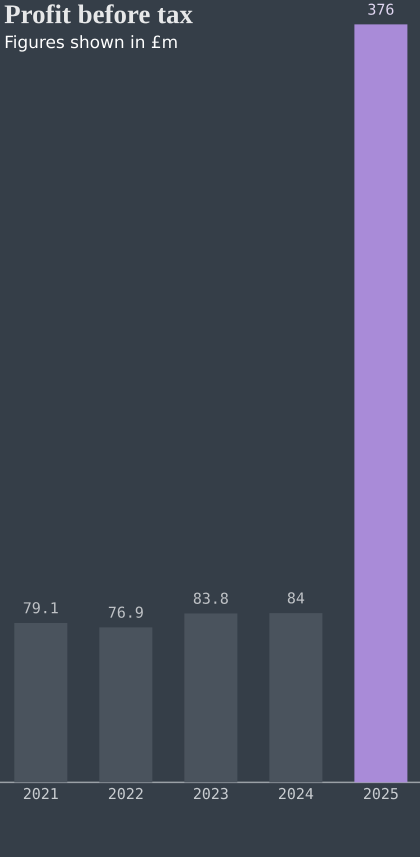 Image resolution: width=420 pixels, height=857 pixels. What do you see at coordinates (125, 794) in the screenshot?
I see `x-tick-label: 2022` at bounding box center [125, 794].